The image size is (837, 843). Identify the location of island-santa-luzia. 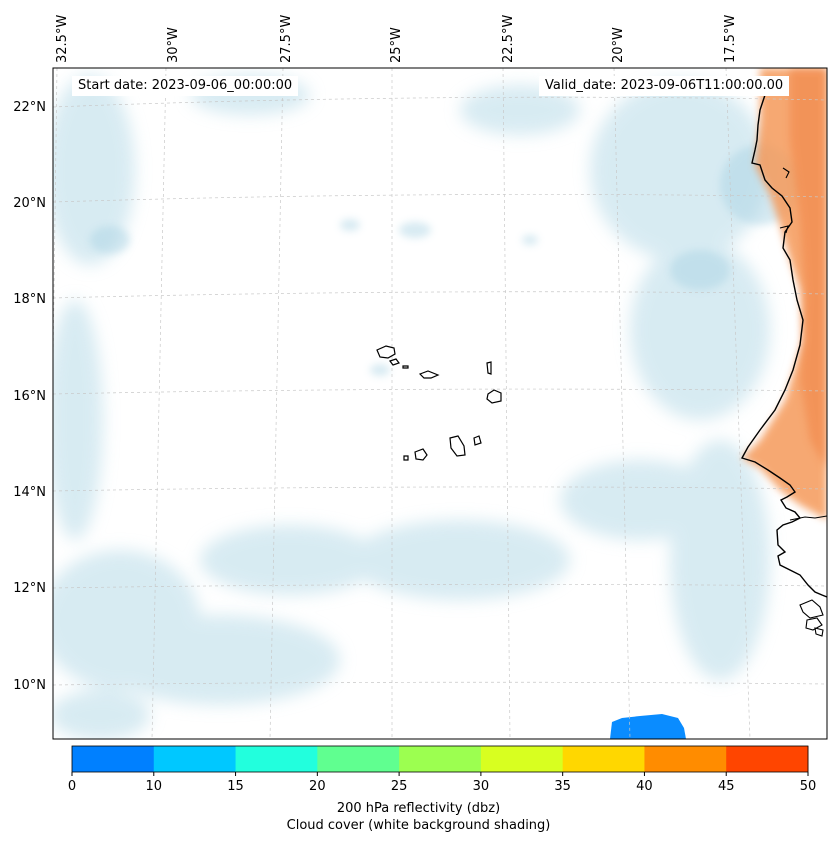
(405, 367).